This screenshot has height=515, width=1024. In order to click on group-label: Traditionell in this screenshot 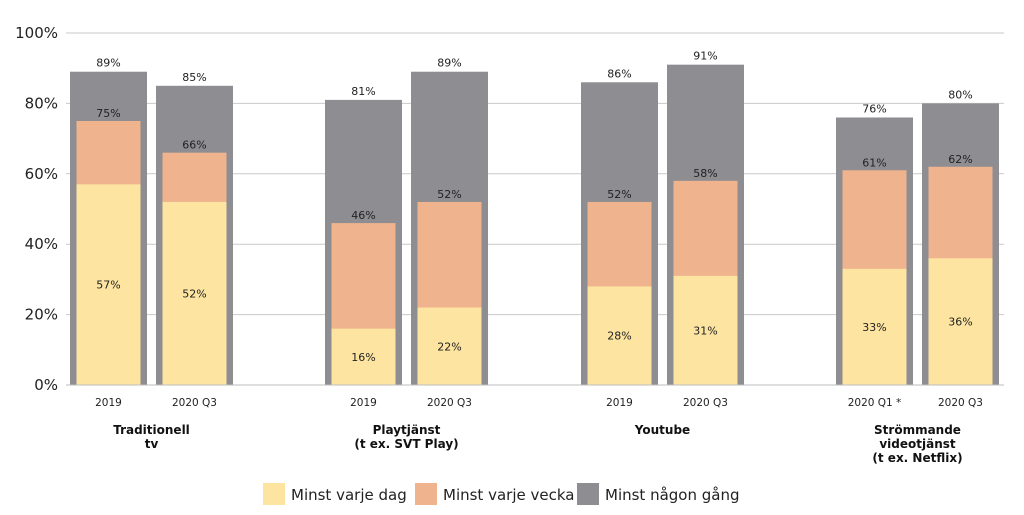, I will do `click(151, 430)`.